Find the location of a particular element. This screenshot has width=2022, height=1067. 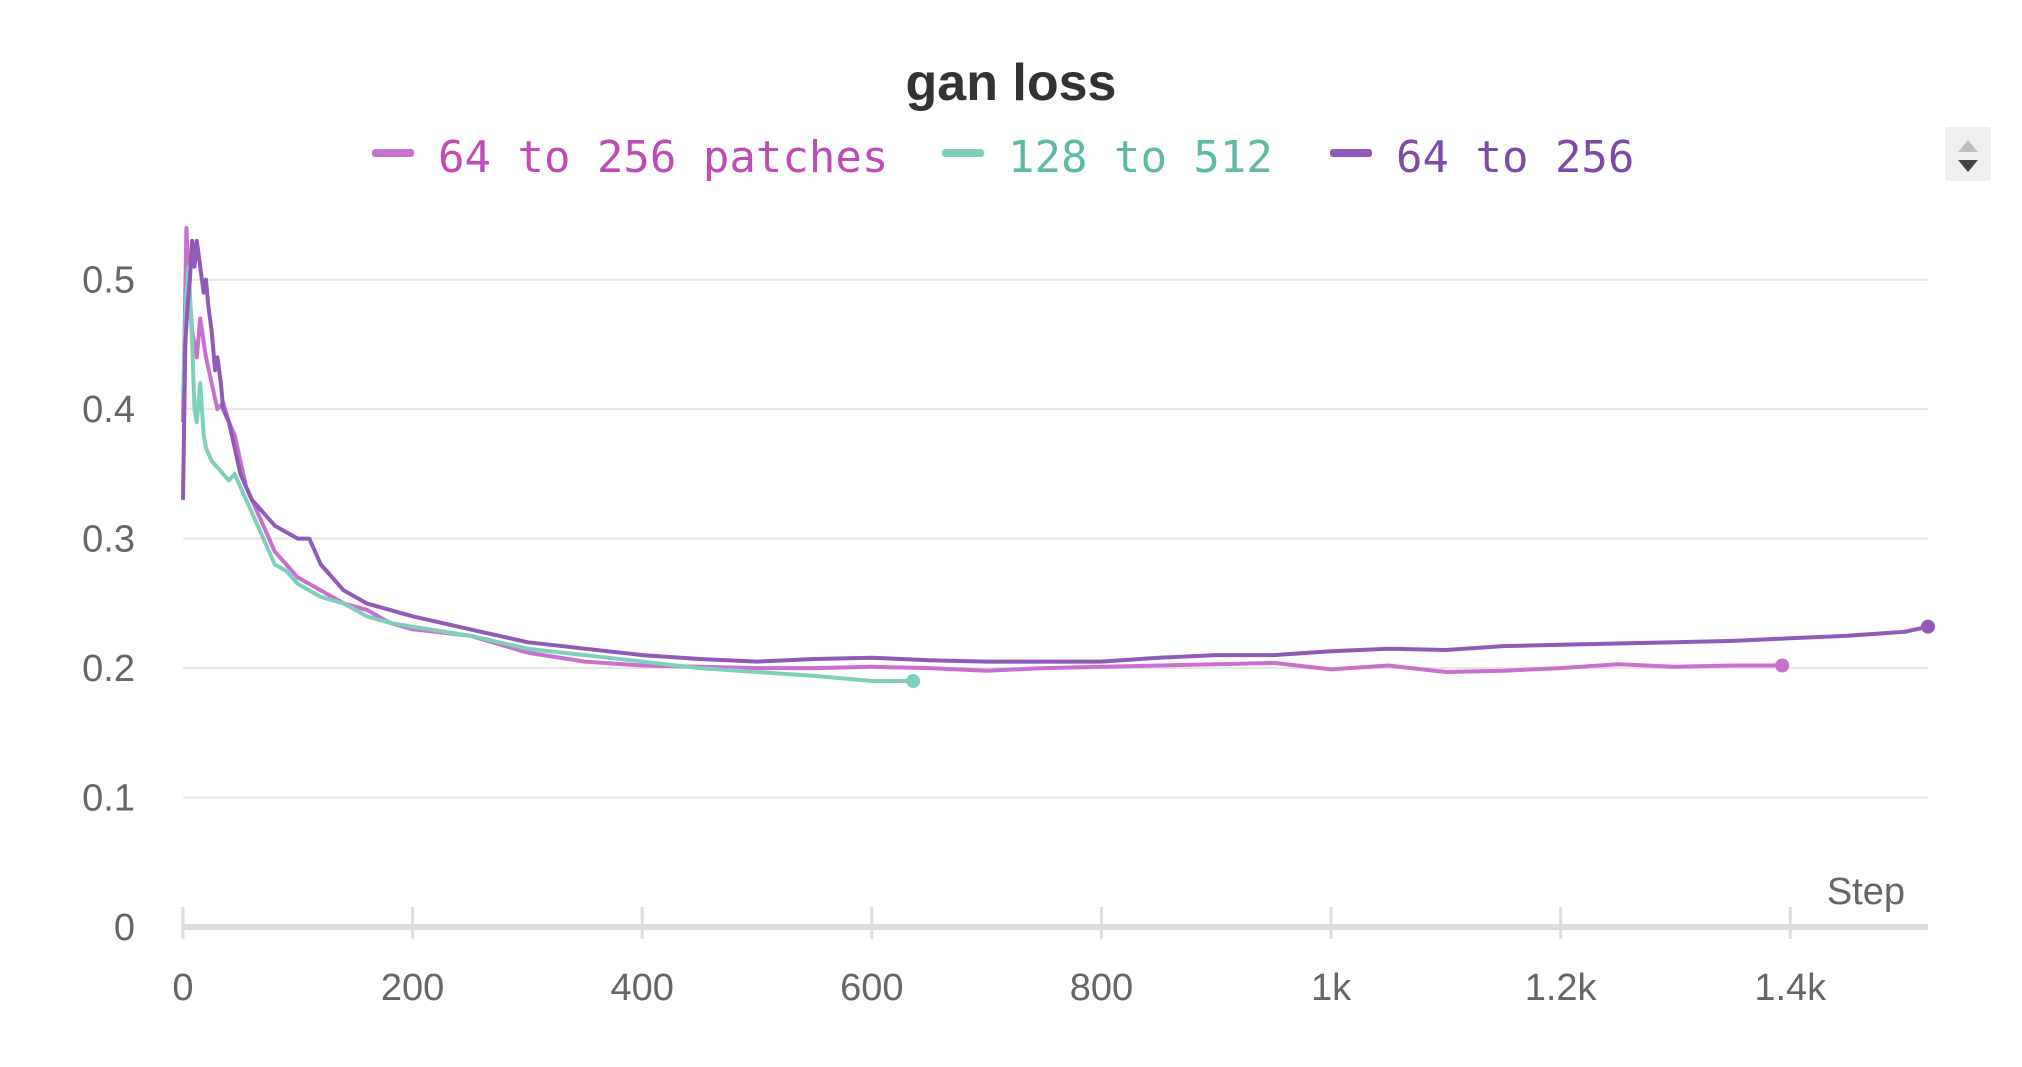

legend: 64 to 256 patches 128 to 512 64 to 256 is located at coordinates (1003, 157).